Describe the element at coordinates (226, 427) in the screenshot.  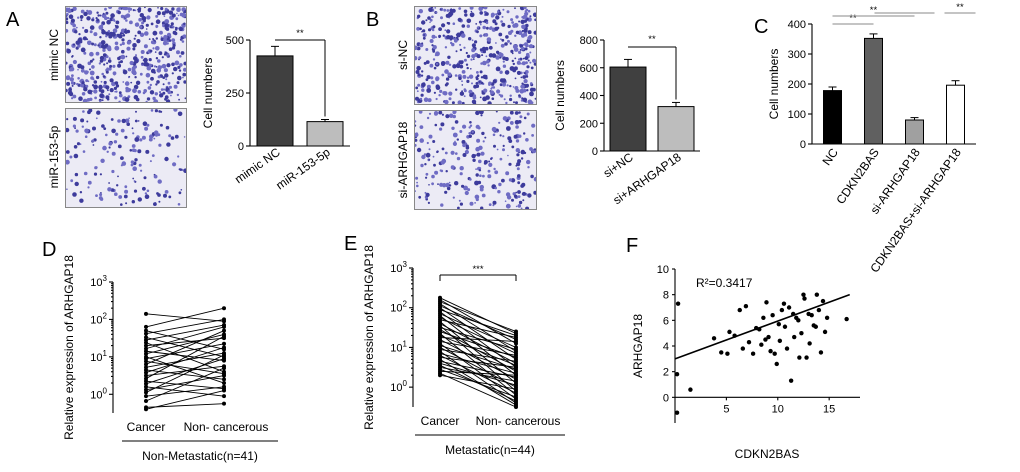
I see `x-category-label: Non- cancerous` at that location.